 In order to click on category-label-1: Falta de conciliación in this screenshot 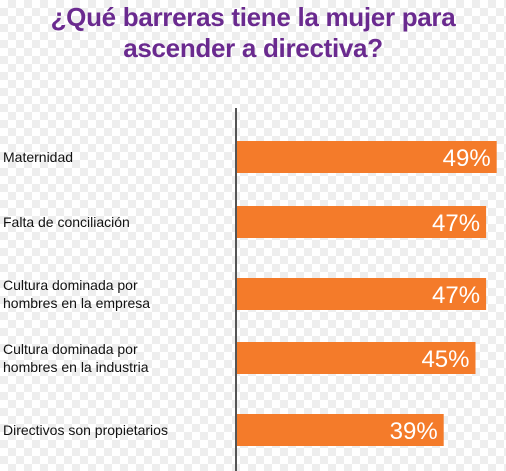, I will do `click(66, 222)`.